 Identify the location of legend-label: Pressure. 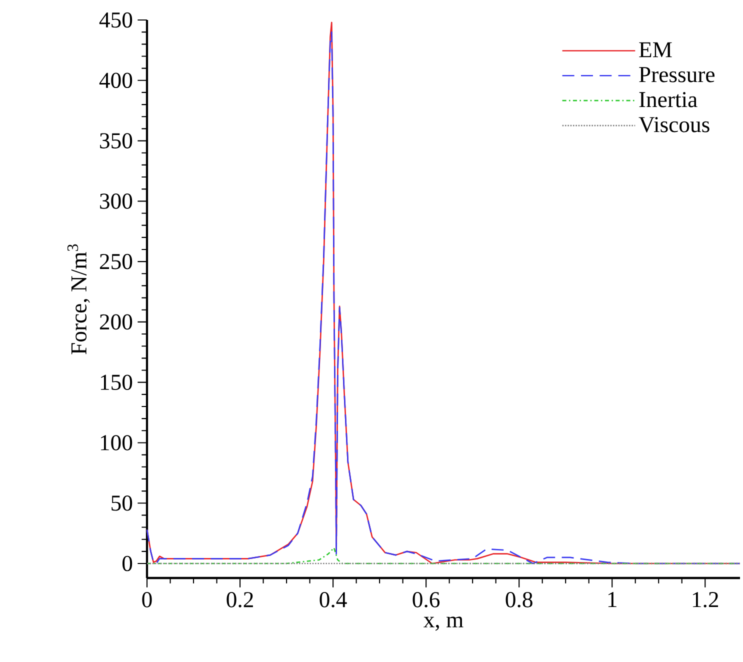
(676, 74).